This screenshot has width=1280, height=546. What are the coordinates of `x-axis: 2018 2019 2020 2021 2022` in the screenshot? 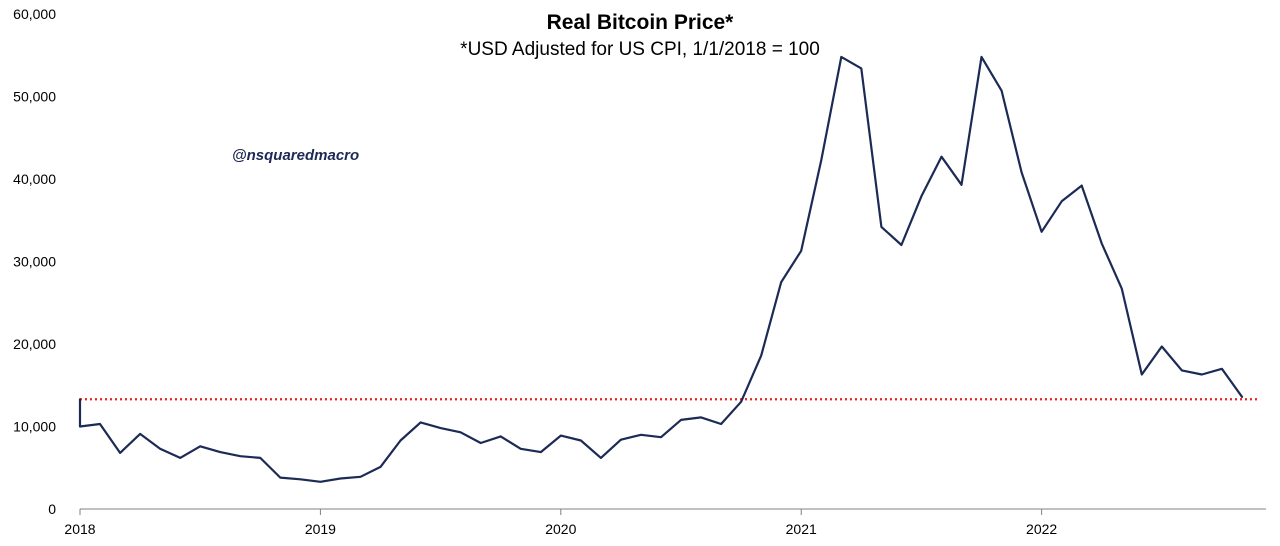 It's located at (665, 522).